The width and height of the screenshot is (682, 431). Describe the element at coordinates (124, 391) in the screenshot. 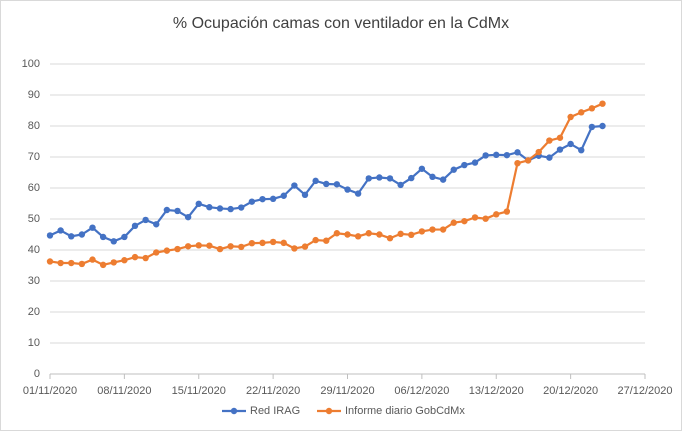

I see `x-tick-label: 08/11/2020` at that location.